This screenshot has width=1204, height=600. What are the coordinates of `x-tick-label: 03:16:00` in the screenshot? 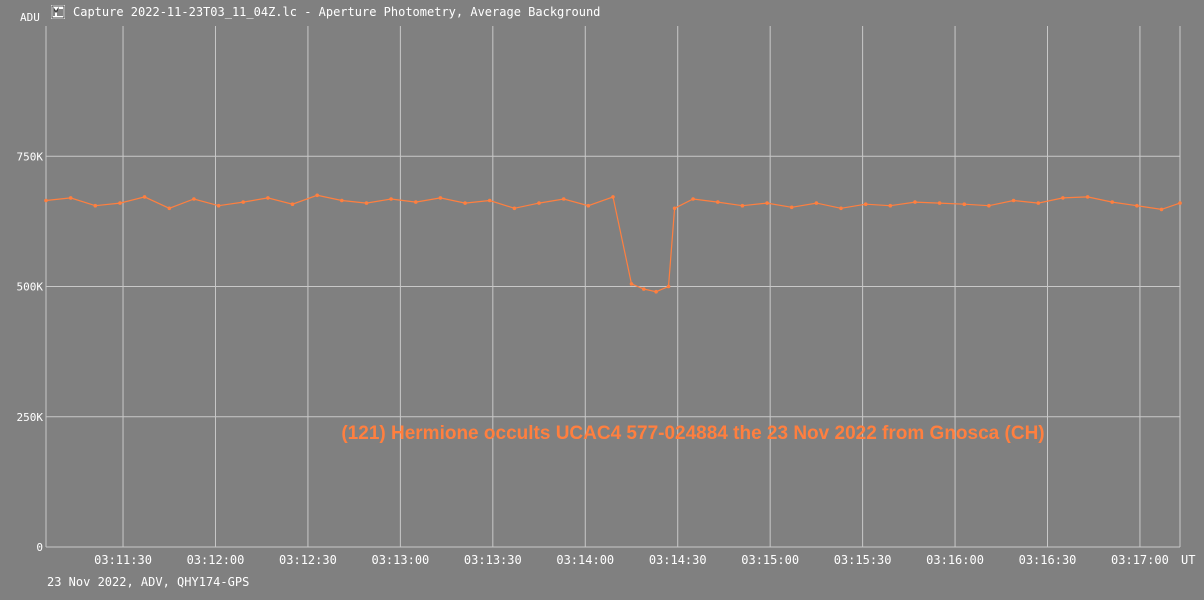 It's located at (955, 560).